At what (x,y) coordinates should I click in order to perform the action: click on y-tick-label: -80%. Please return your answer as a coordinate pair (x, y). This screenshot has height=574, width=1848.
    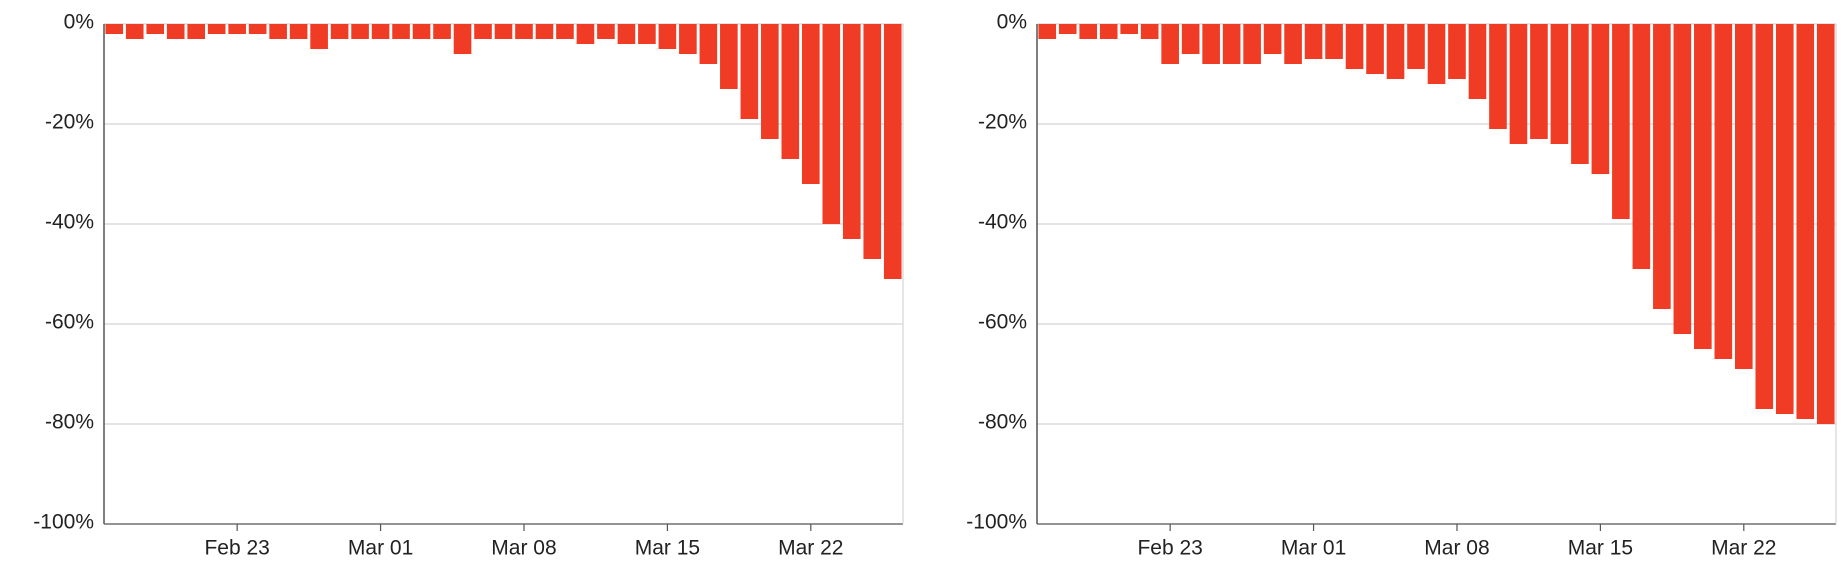
    Looking at the image, I should click on (69, 422).